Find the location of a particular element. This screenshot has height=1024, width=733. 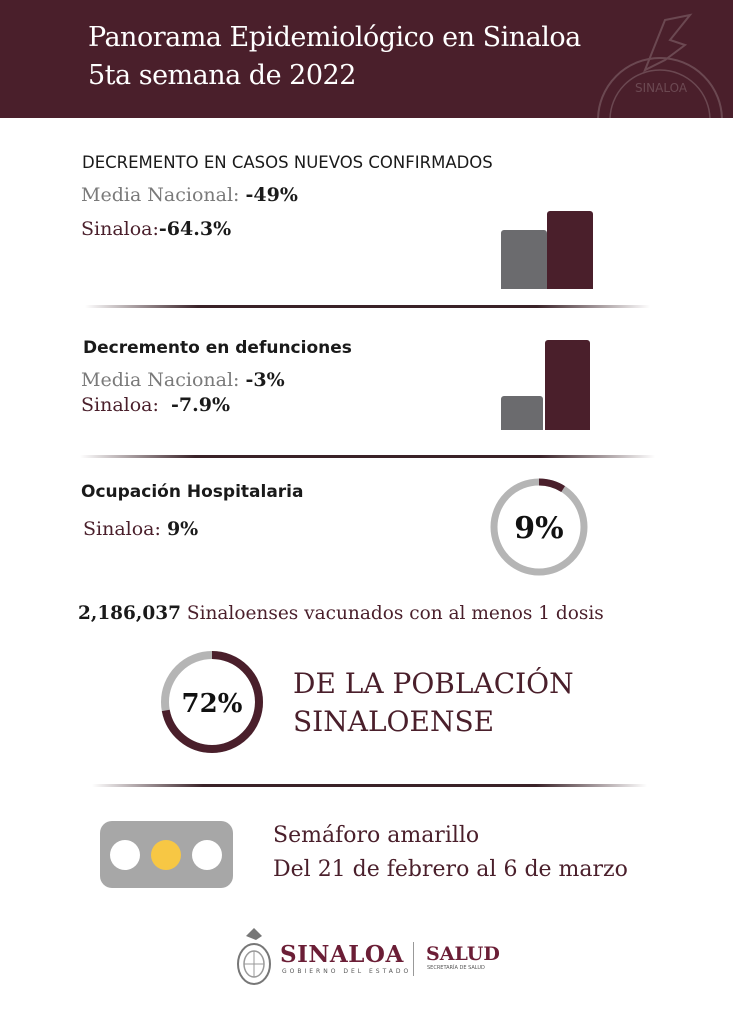

deaths-title: Decremento en defunciones is located at coordinates (217, 348).